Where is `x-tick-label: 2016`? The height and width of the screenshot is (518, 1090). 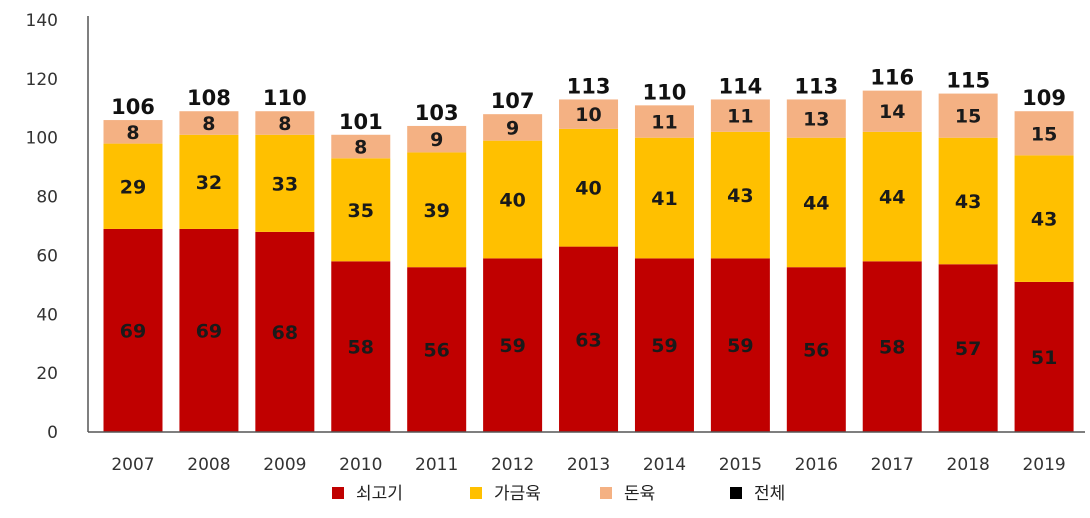
x-tick-label: 2016 is located at coordinates (816, 465).